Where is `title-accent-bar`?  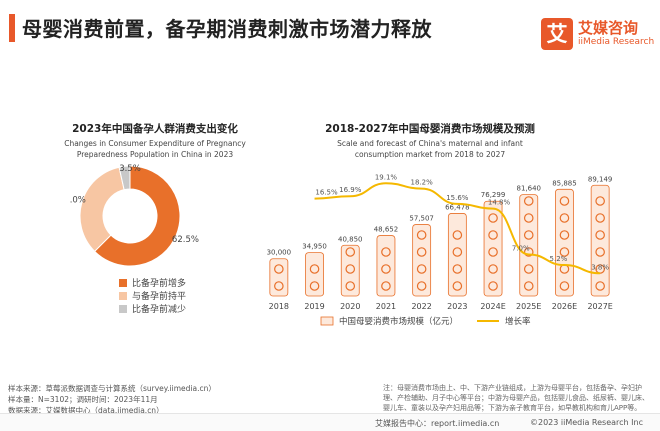 title-accent-bar is located at coordinates (12, 28).